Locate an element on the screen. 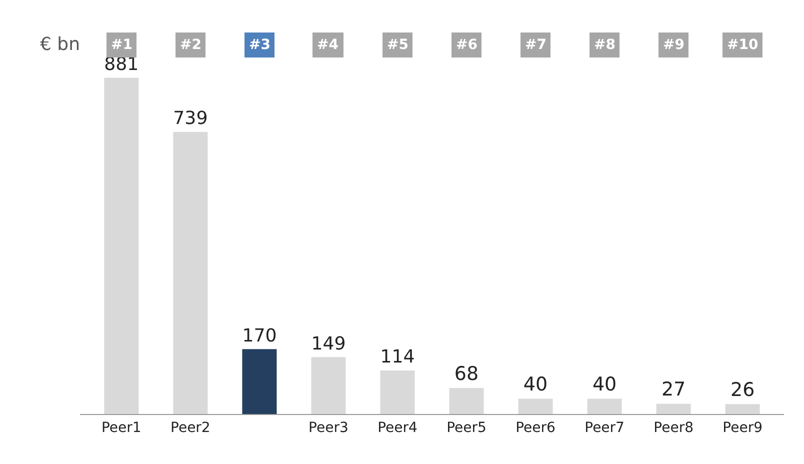 The width and height of the screenshot is (804, 464). text: #9 is located at coordinates (673, 45).